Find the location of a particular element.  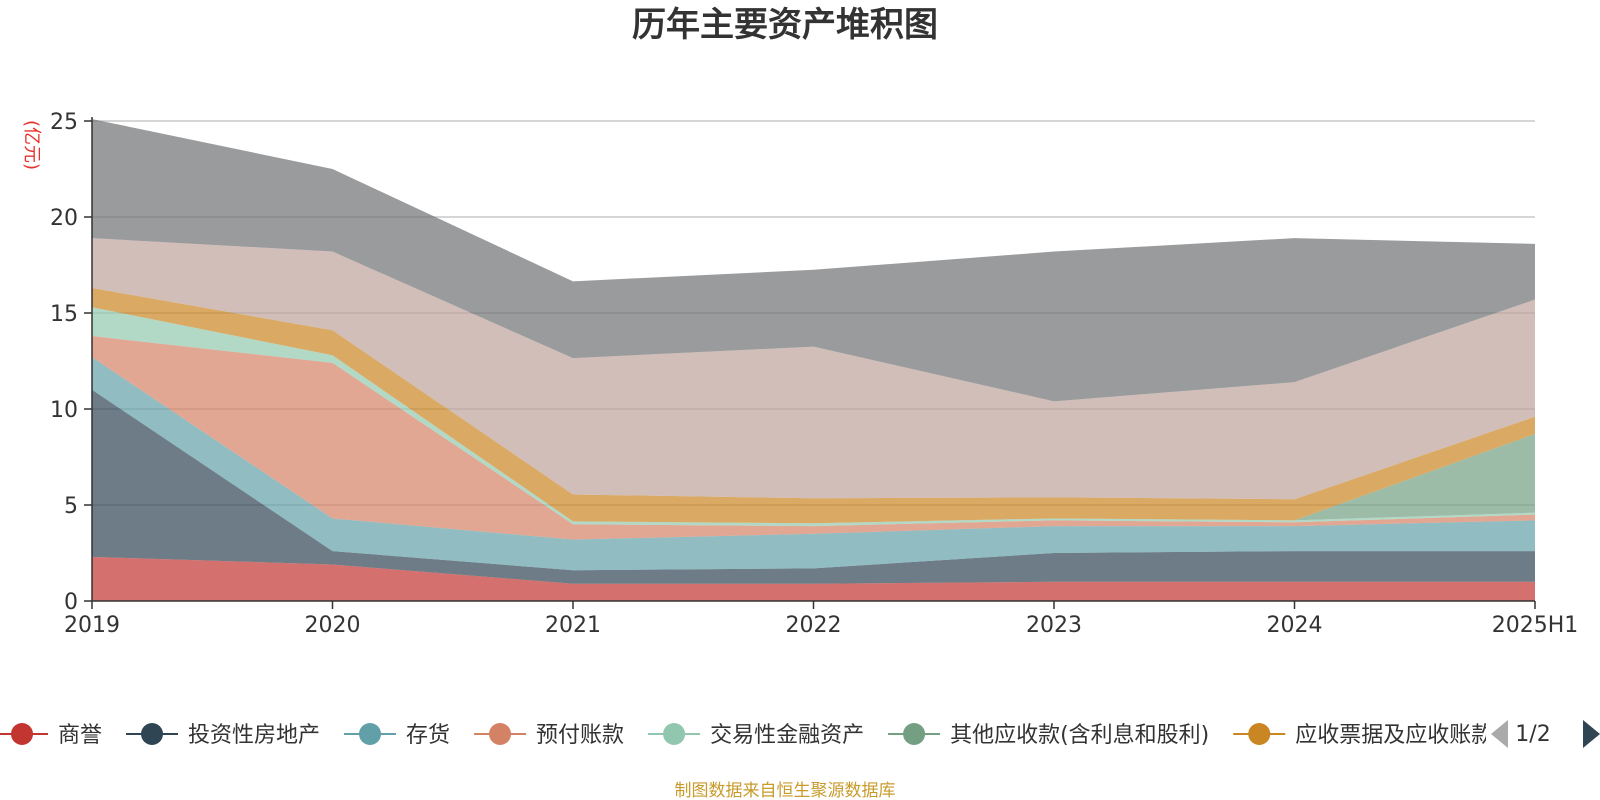

legend-label: 商誉 is located at coordinates (80, 735).